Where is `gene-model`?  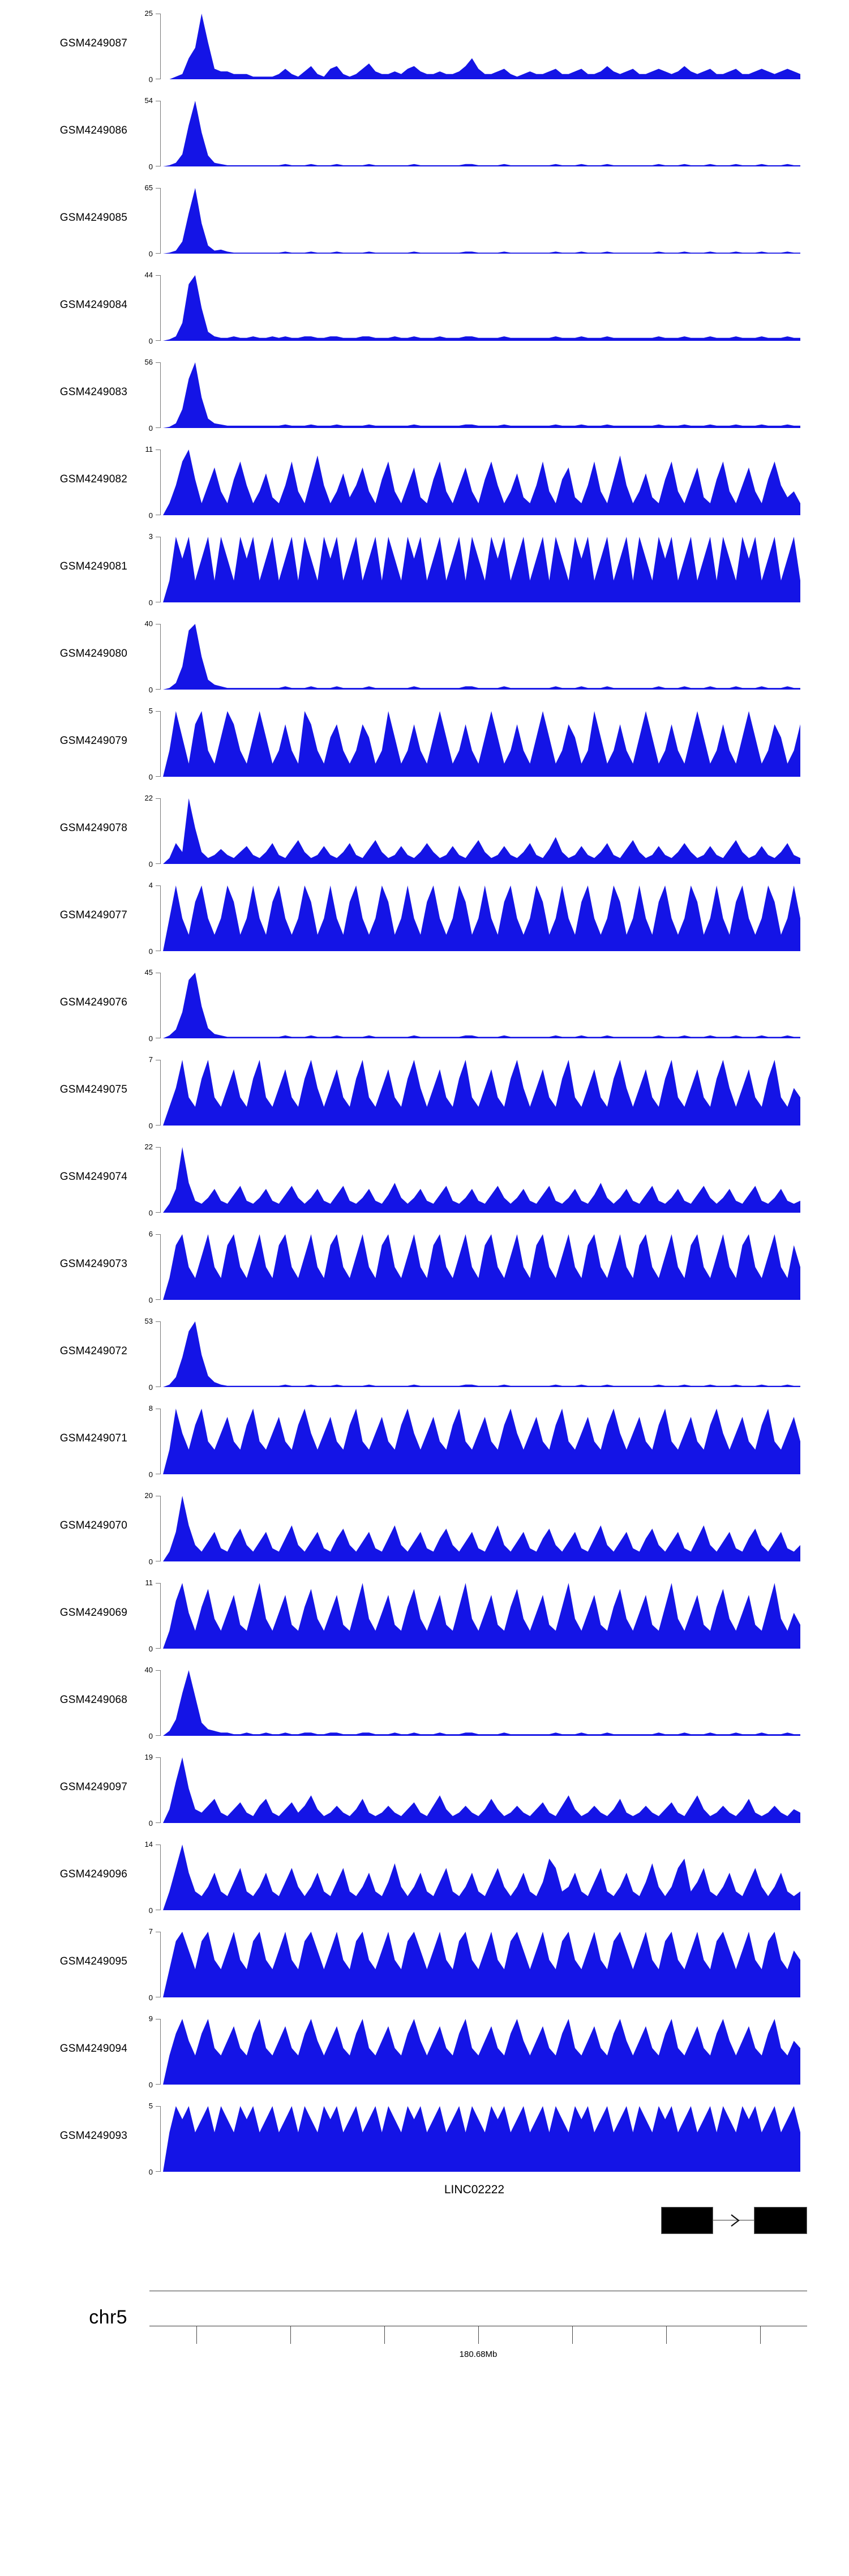
gene-model is located at coordinates (734, 2220).